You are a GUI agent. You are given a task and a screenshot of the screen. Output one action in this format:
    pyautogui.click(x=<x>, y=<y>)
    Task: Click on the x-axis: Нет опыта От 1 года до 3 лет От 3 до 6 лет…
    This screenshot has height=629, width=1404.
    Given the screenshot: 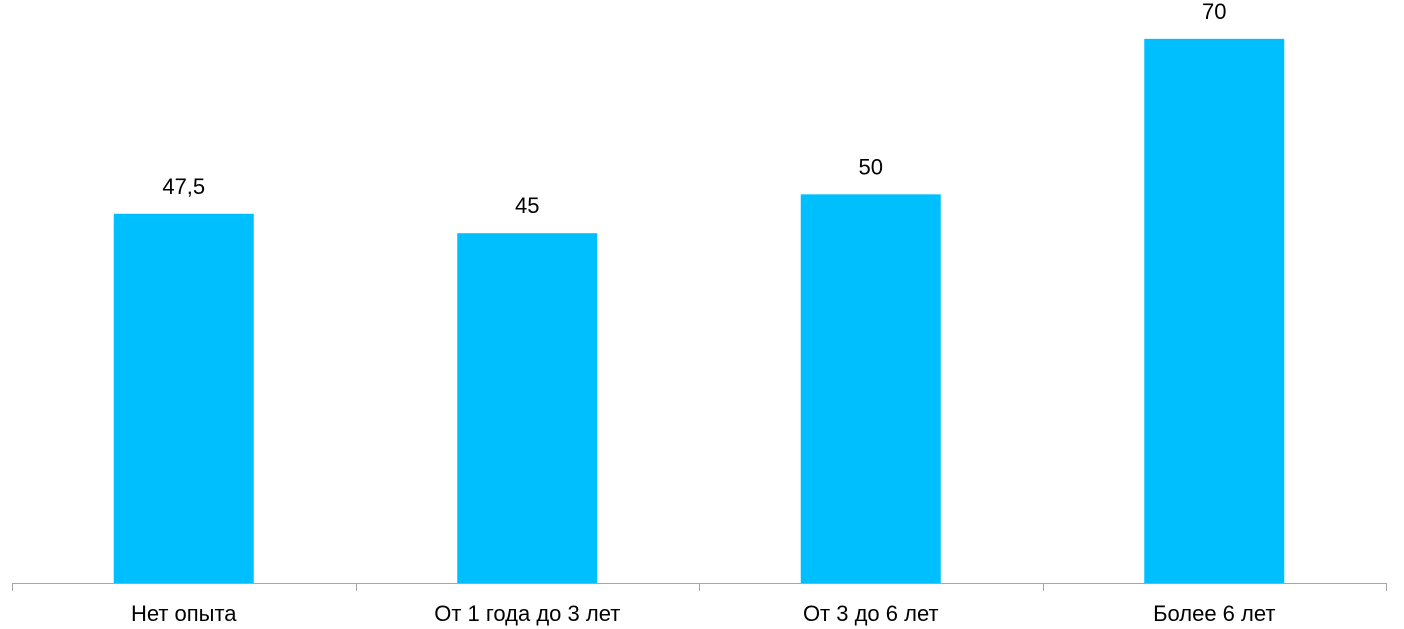 What is the action you would take?
    pyautogui.click(x=699, y=604)
    